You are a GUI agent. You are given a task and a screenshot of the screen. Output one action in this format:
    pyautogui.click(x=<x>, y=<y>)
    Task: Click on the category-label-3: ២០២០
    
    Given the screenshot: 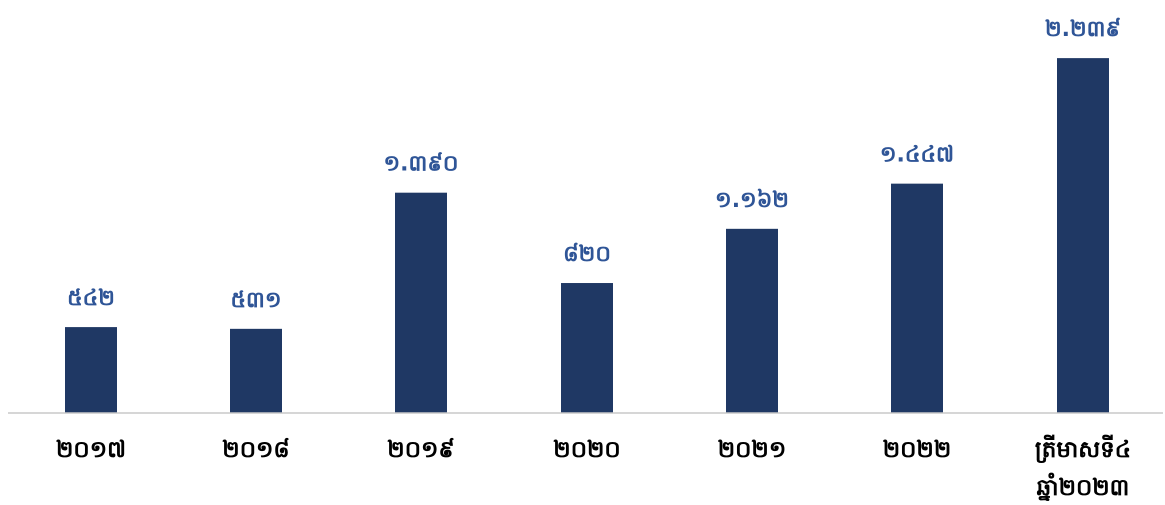 What is the action you would take?
    pyautogui.click(x=586, y=450)
    